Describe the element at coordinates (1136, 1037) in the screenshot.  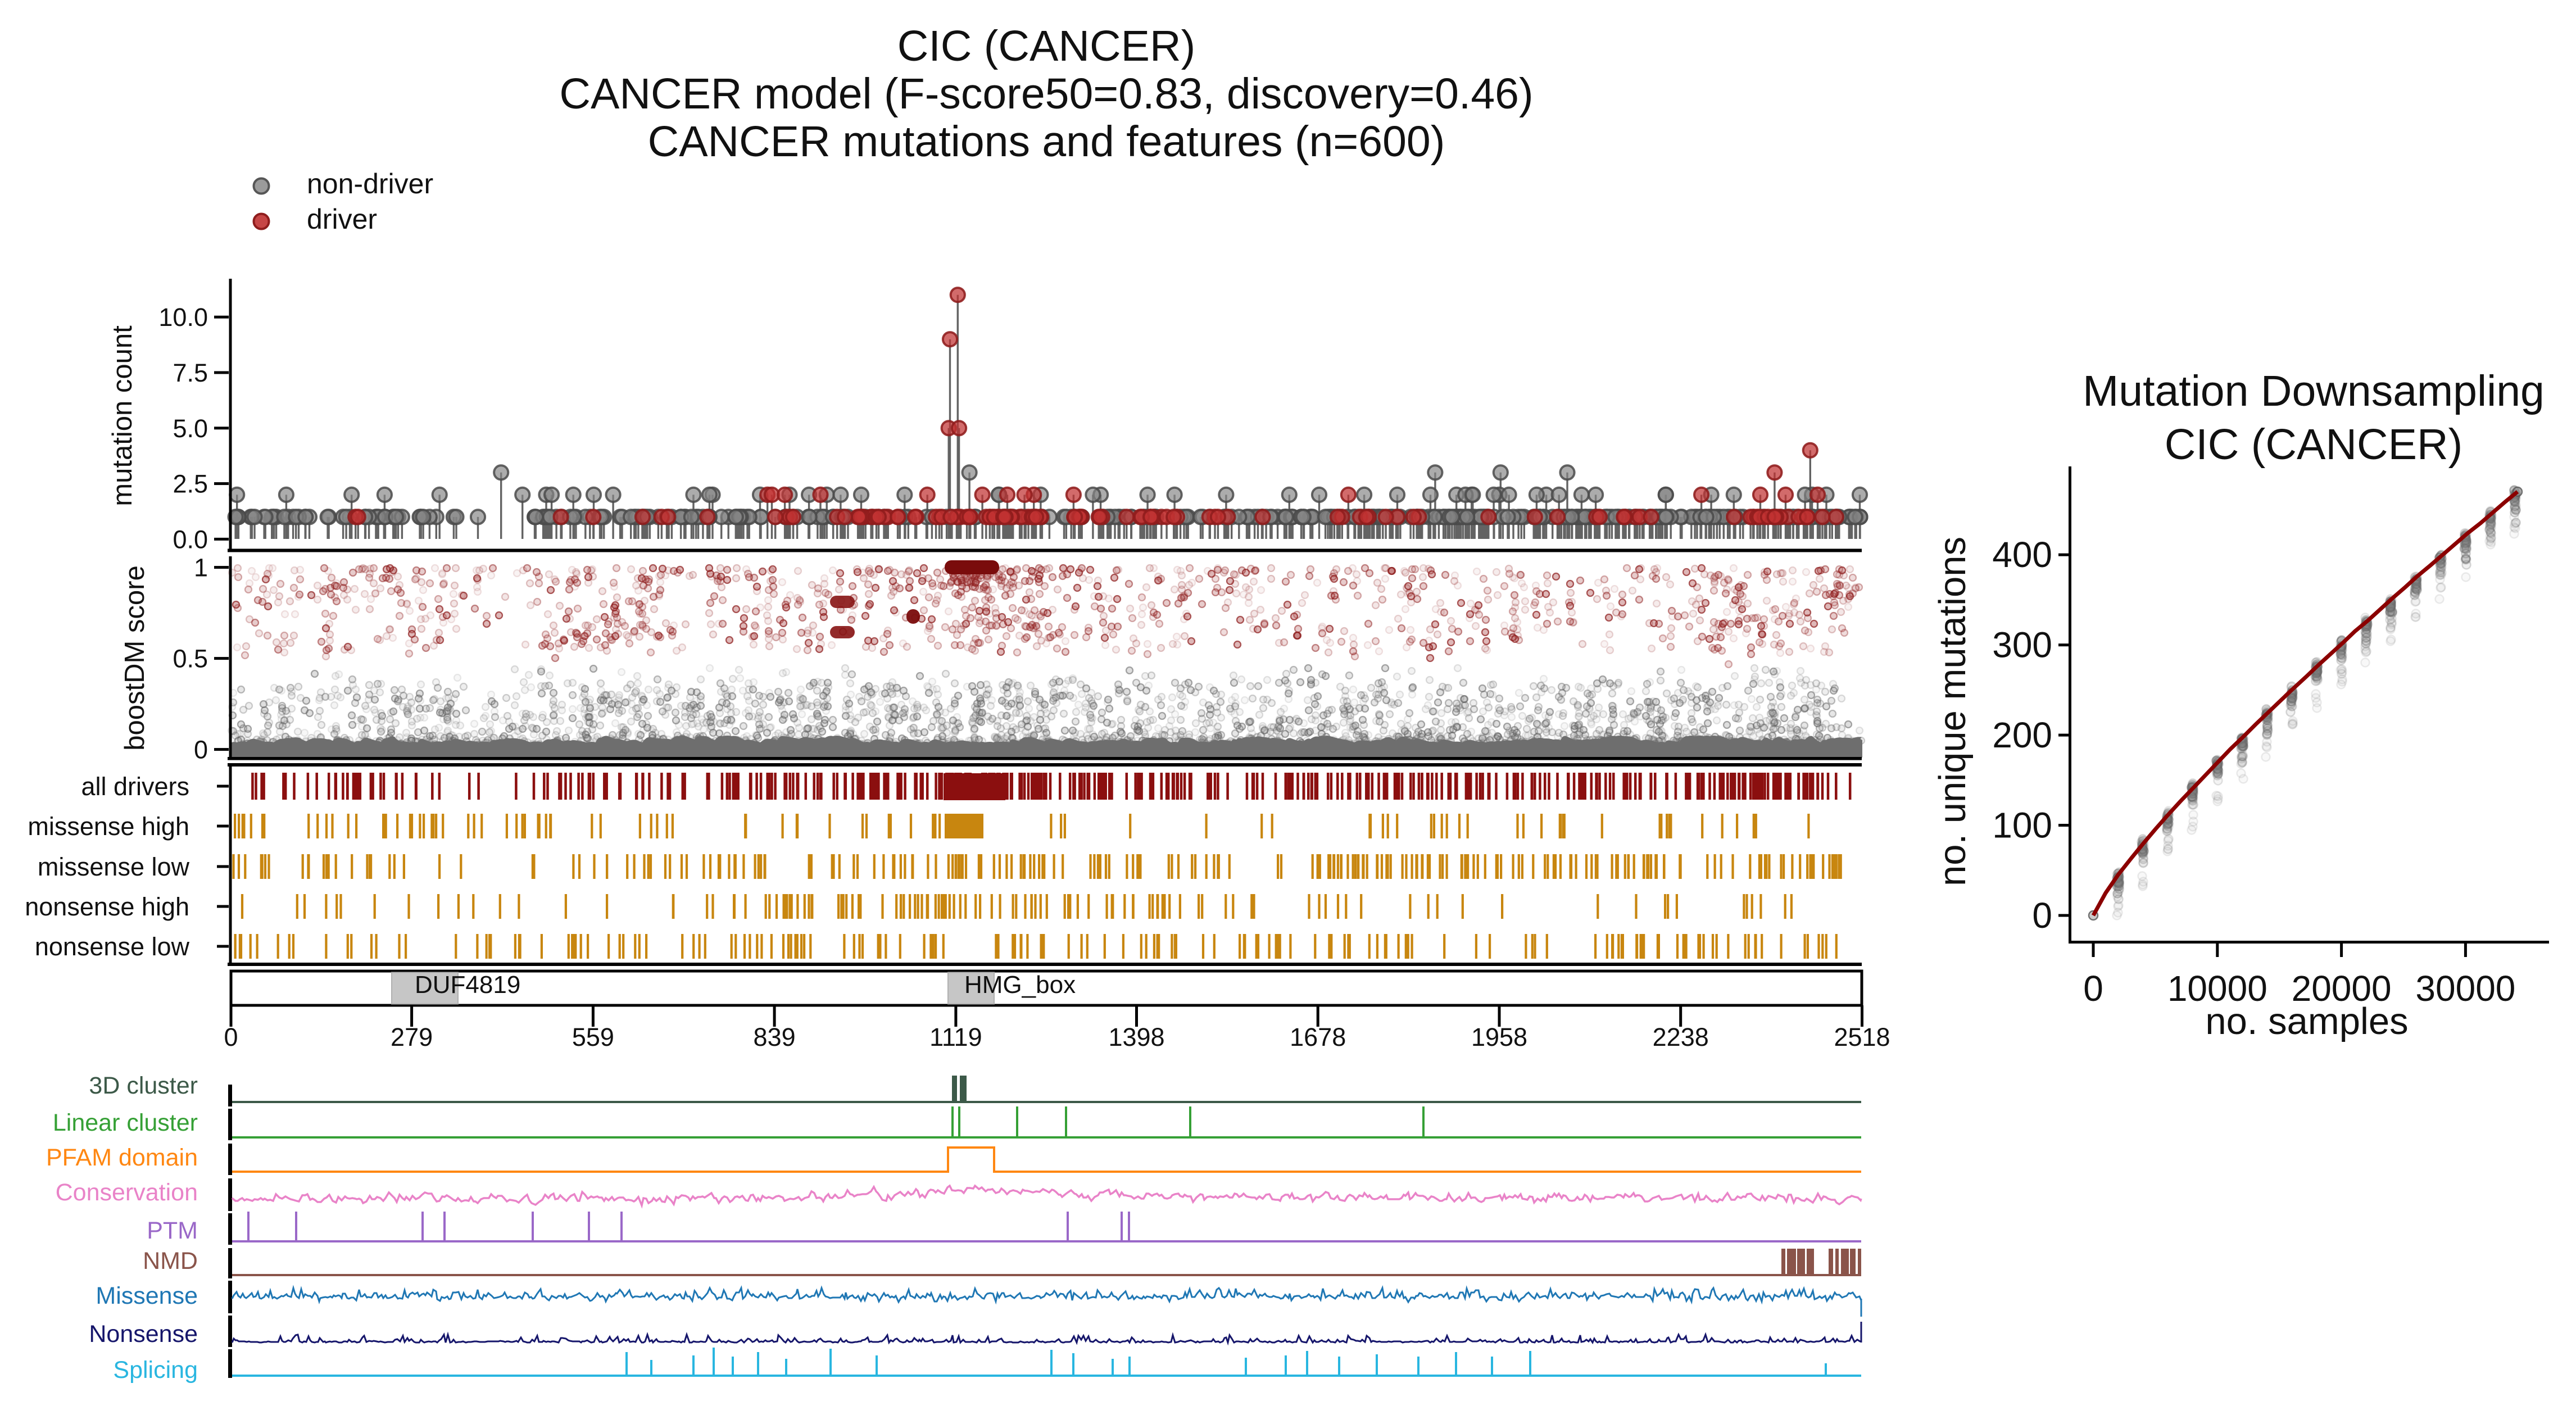
I see `svg-text: 1398` at that location.